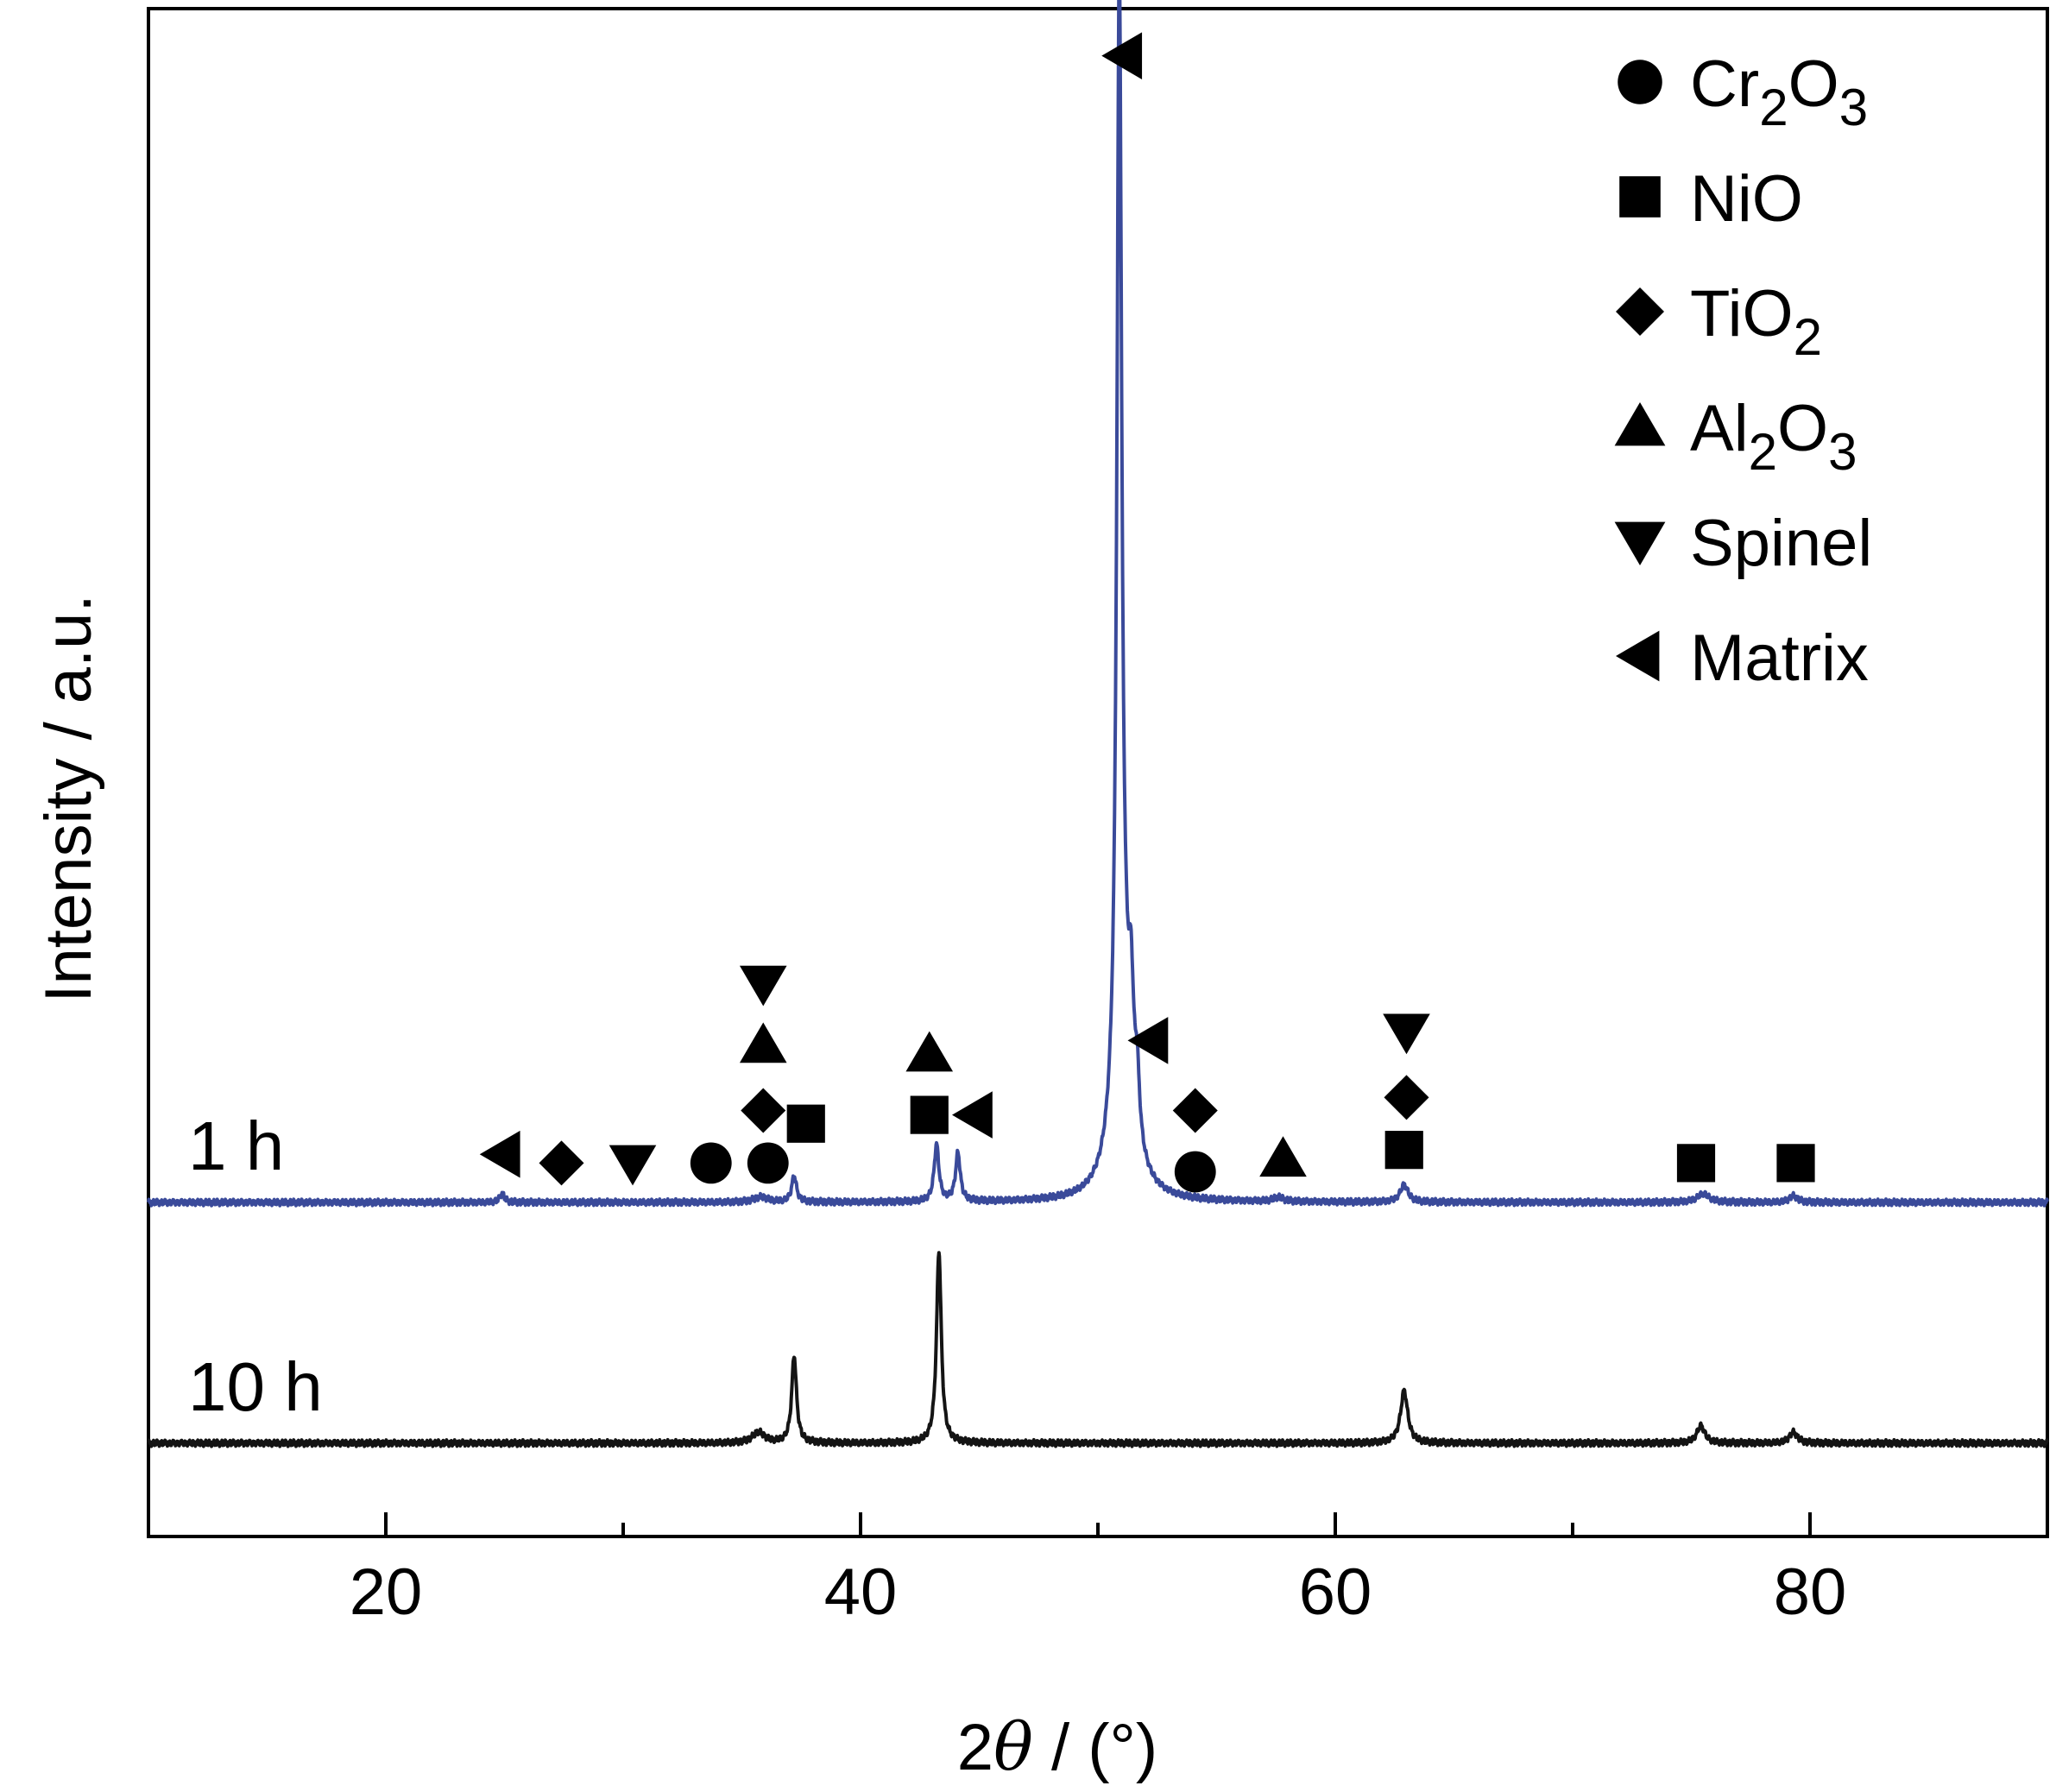  I want to click on x-tick-label: 40, so click(861, 1592).